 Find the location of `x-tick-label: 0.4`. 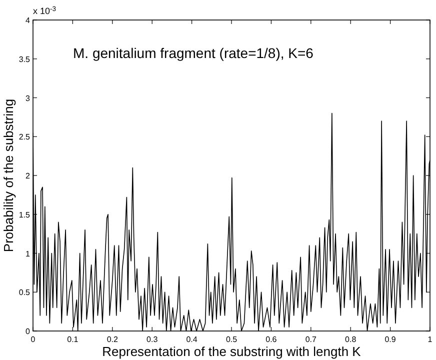

x-tick-label: 0.4 is located at coordinates (192, 339).